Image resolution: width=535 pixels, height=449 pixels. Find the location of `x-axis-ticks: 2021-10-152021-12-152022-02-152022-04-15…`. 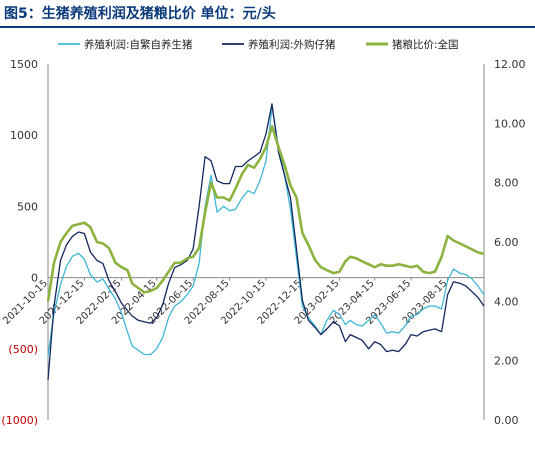

x-axis-ticks: 2021-10-152021-12-152022-02-152022-04-15… is located at coordinates (225, 302).